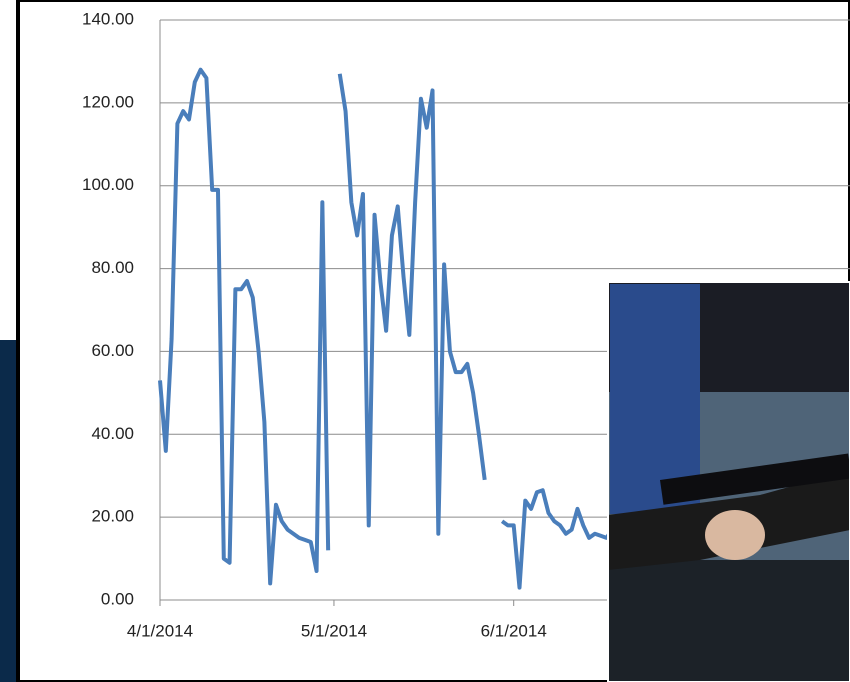 Image resolution: width=850 pixels, height=682 pixels. Describe the element at coordinates (112, 433) in the screenshot. I see `y-tick-label: 40.00` at that location.